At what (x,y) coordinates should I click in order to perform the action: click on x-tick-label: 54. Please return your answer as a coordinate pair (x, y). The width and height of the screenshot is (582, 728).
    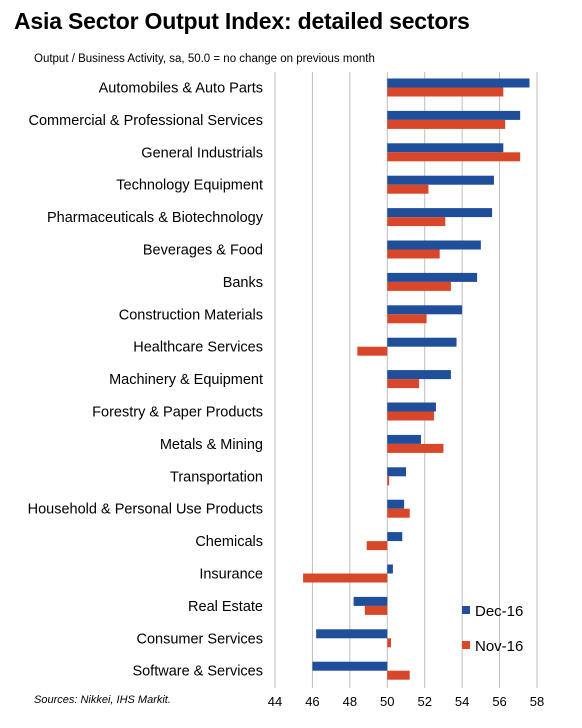
    Looking at the image, I should click on (462, 701).